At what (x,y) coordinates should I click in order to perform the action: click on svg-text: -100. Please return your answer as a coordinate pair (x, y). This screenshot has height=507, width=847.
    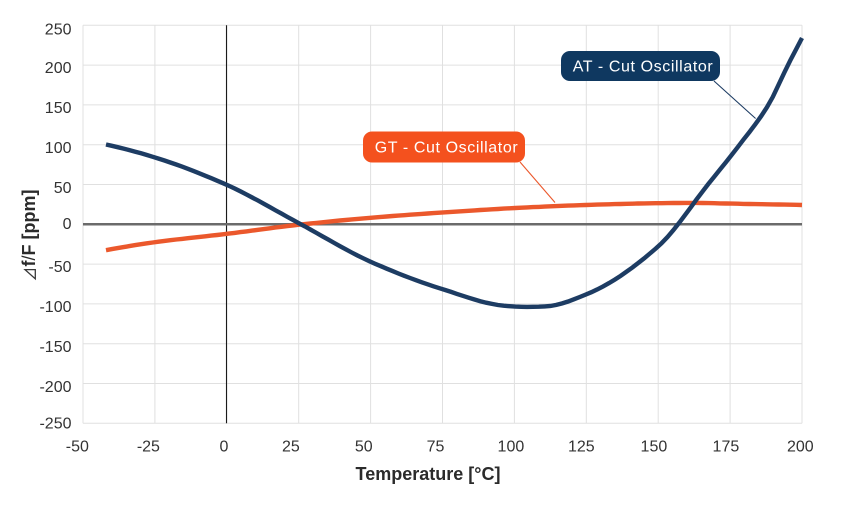
    Looking at the image, I should click on (55, 307).